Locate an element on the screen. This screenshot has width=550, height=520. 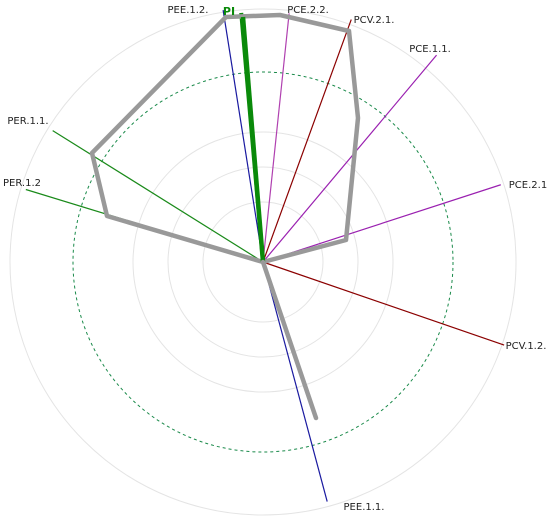
axis-label: PI is located at coordinates (229, 11).